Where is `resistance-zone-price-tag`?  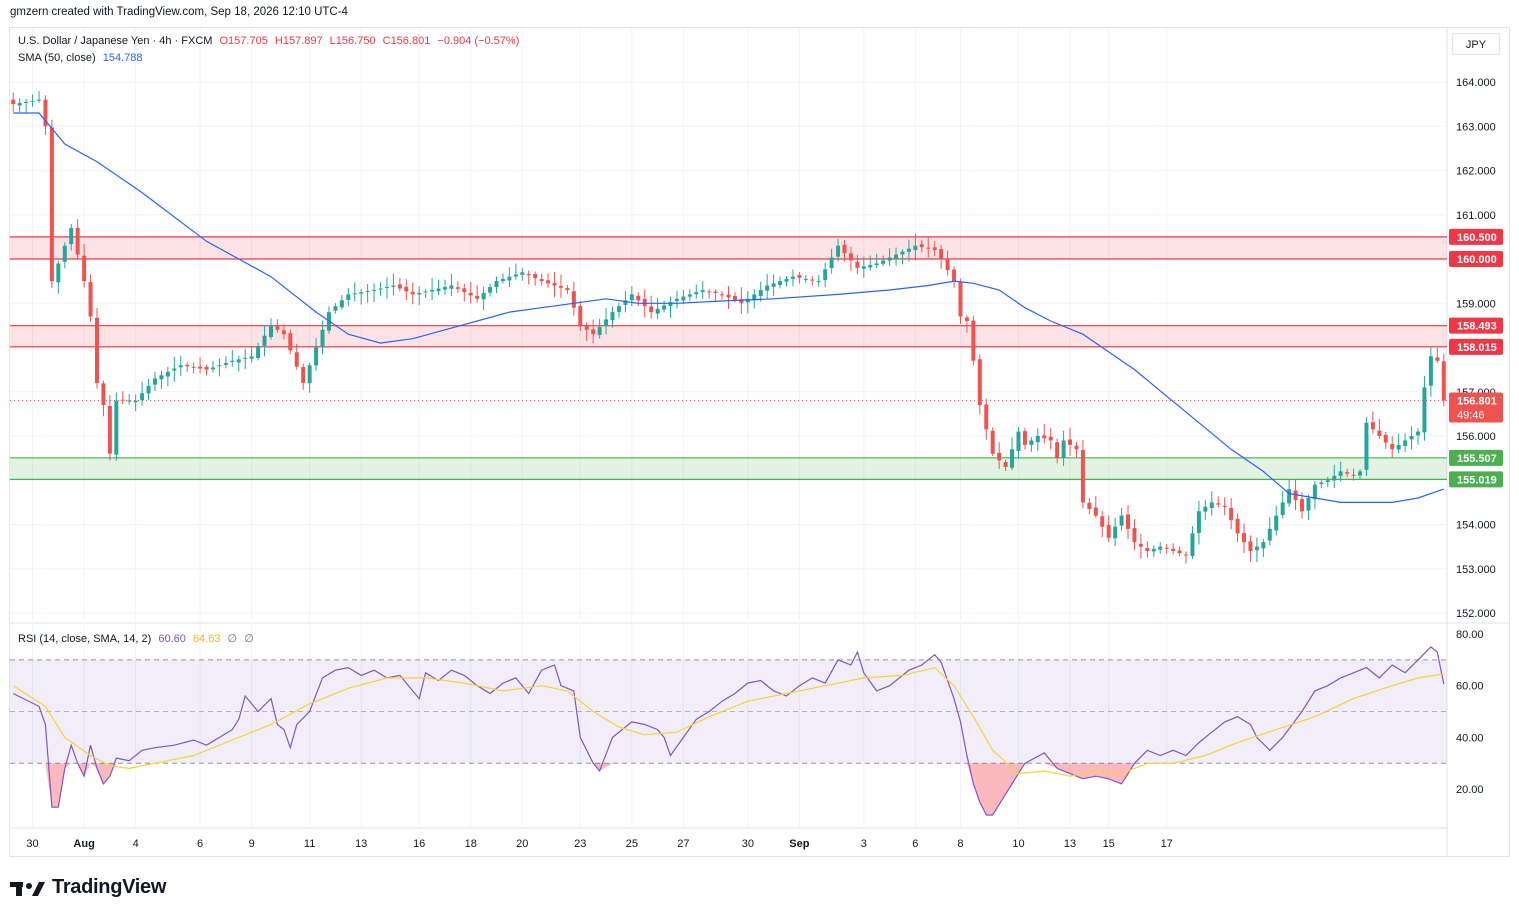
resistance-zone-price-tag is located at coordinates (1476, 325).